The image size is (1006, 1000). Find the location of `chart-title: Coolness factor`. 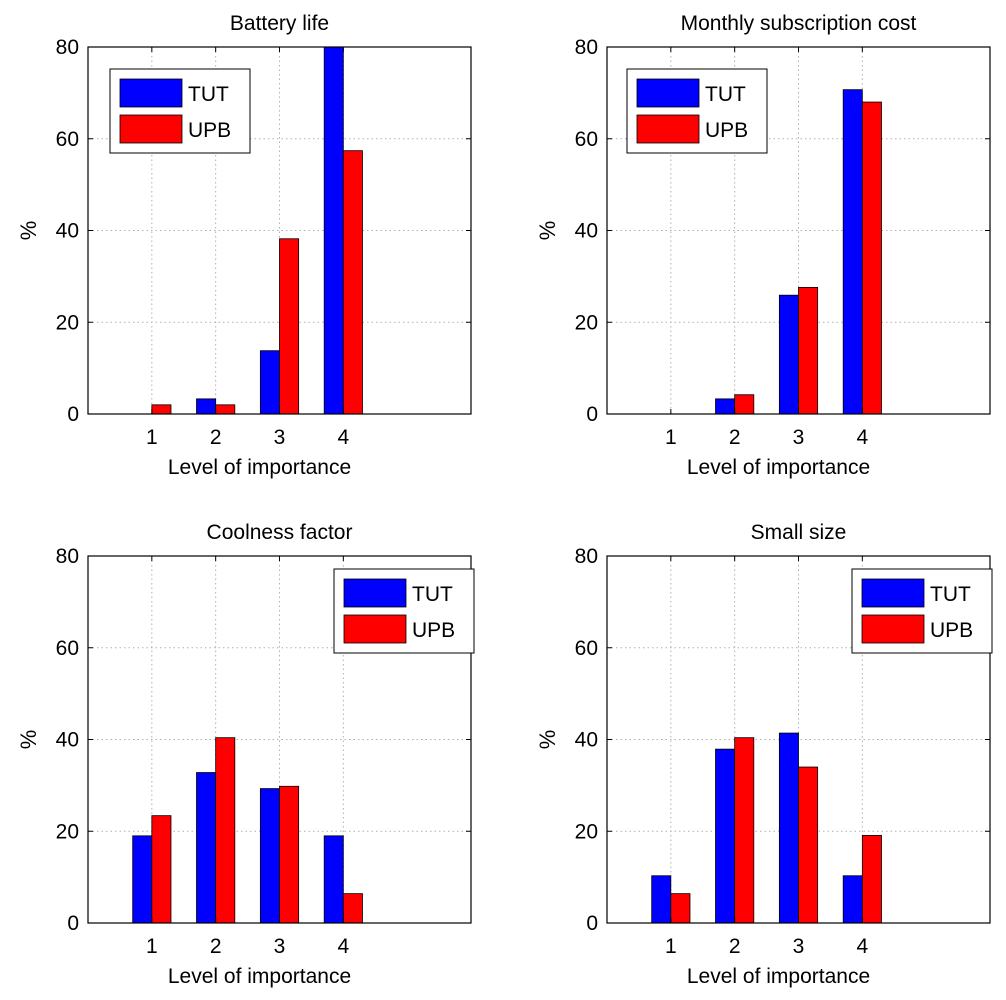

chart-title: Coolness factor is located at coordinates (280, 532).